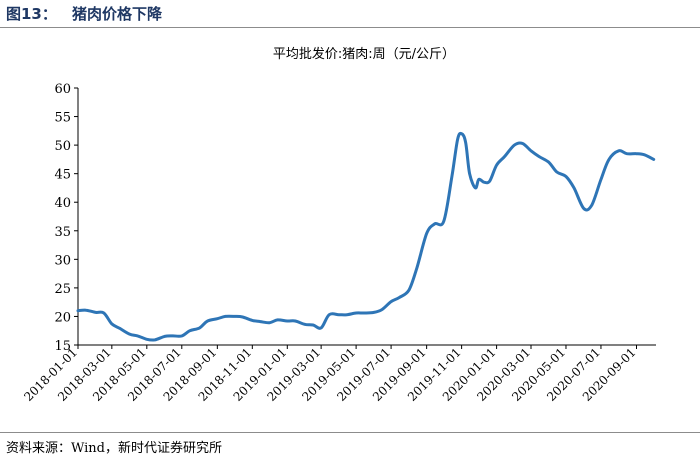  What do you see at coordinates (62, 346) in the screenshot?
I see `y-tick-label: 15` at bounding box center [62, 346].